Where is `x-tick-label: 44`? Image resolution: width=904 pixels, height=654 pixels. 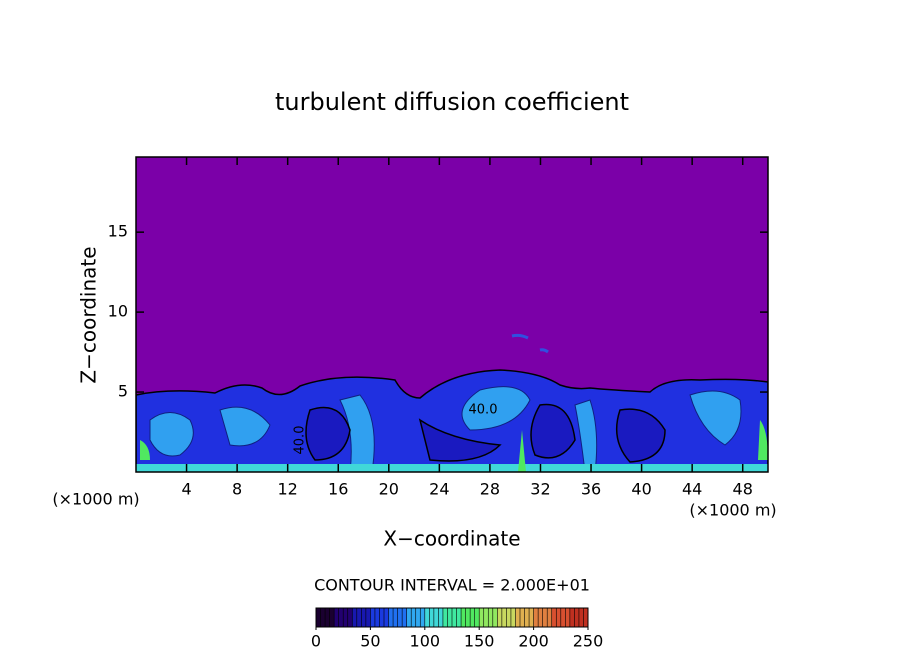
x-tick-label: 44 is located at coordinates (692, 489).